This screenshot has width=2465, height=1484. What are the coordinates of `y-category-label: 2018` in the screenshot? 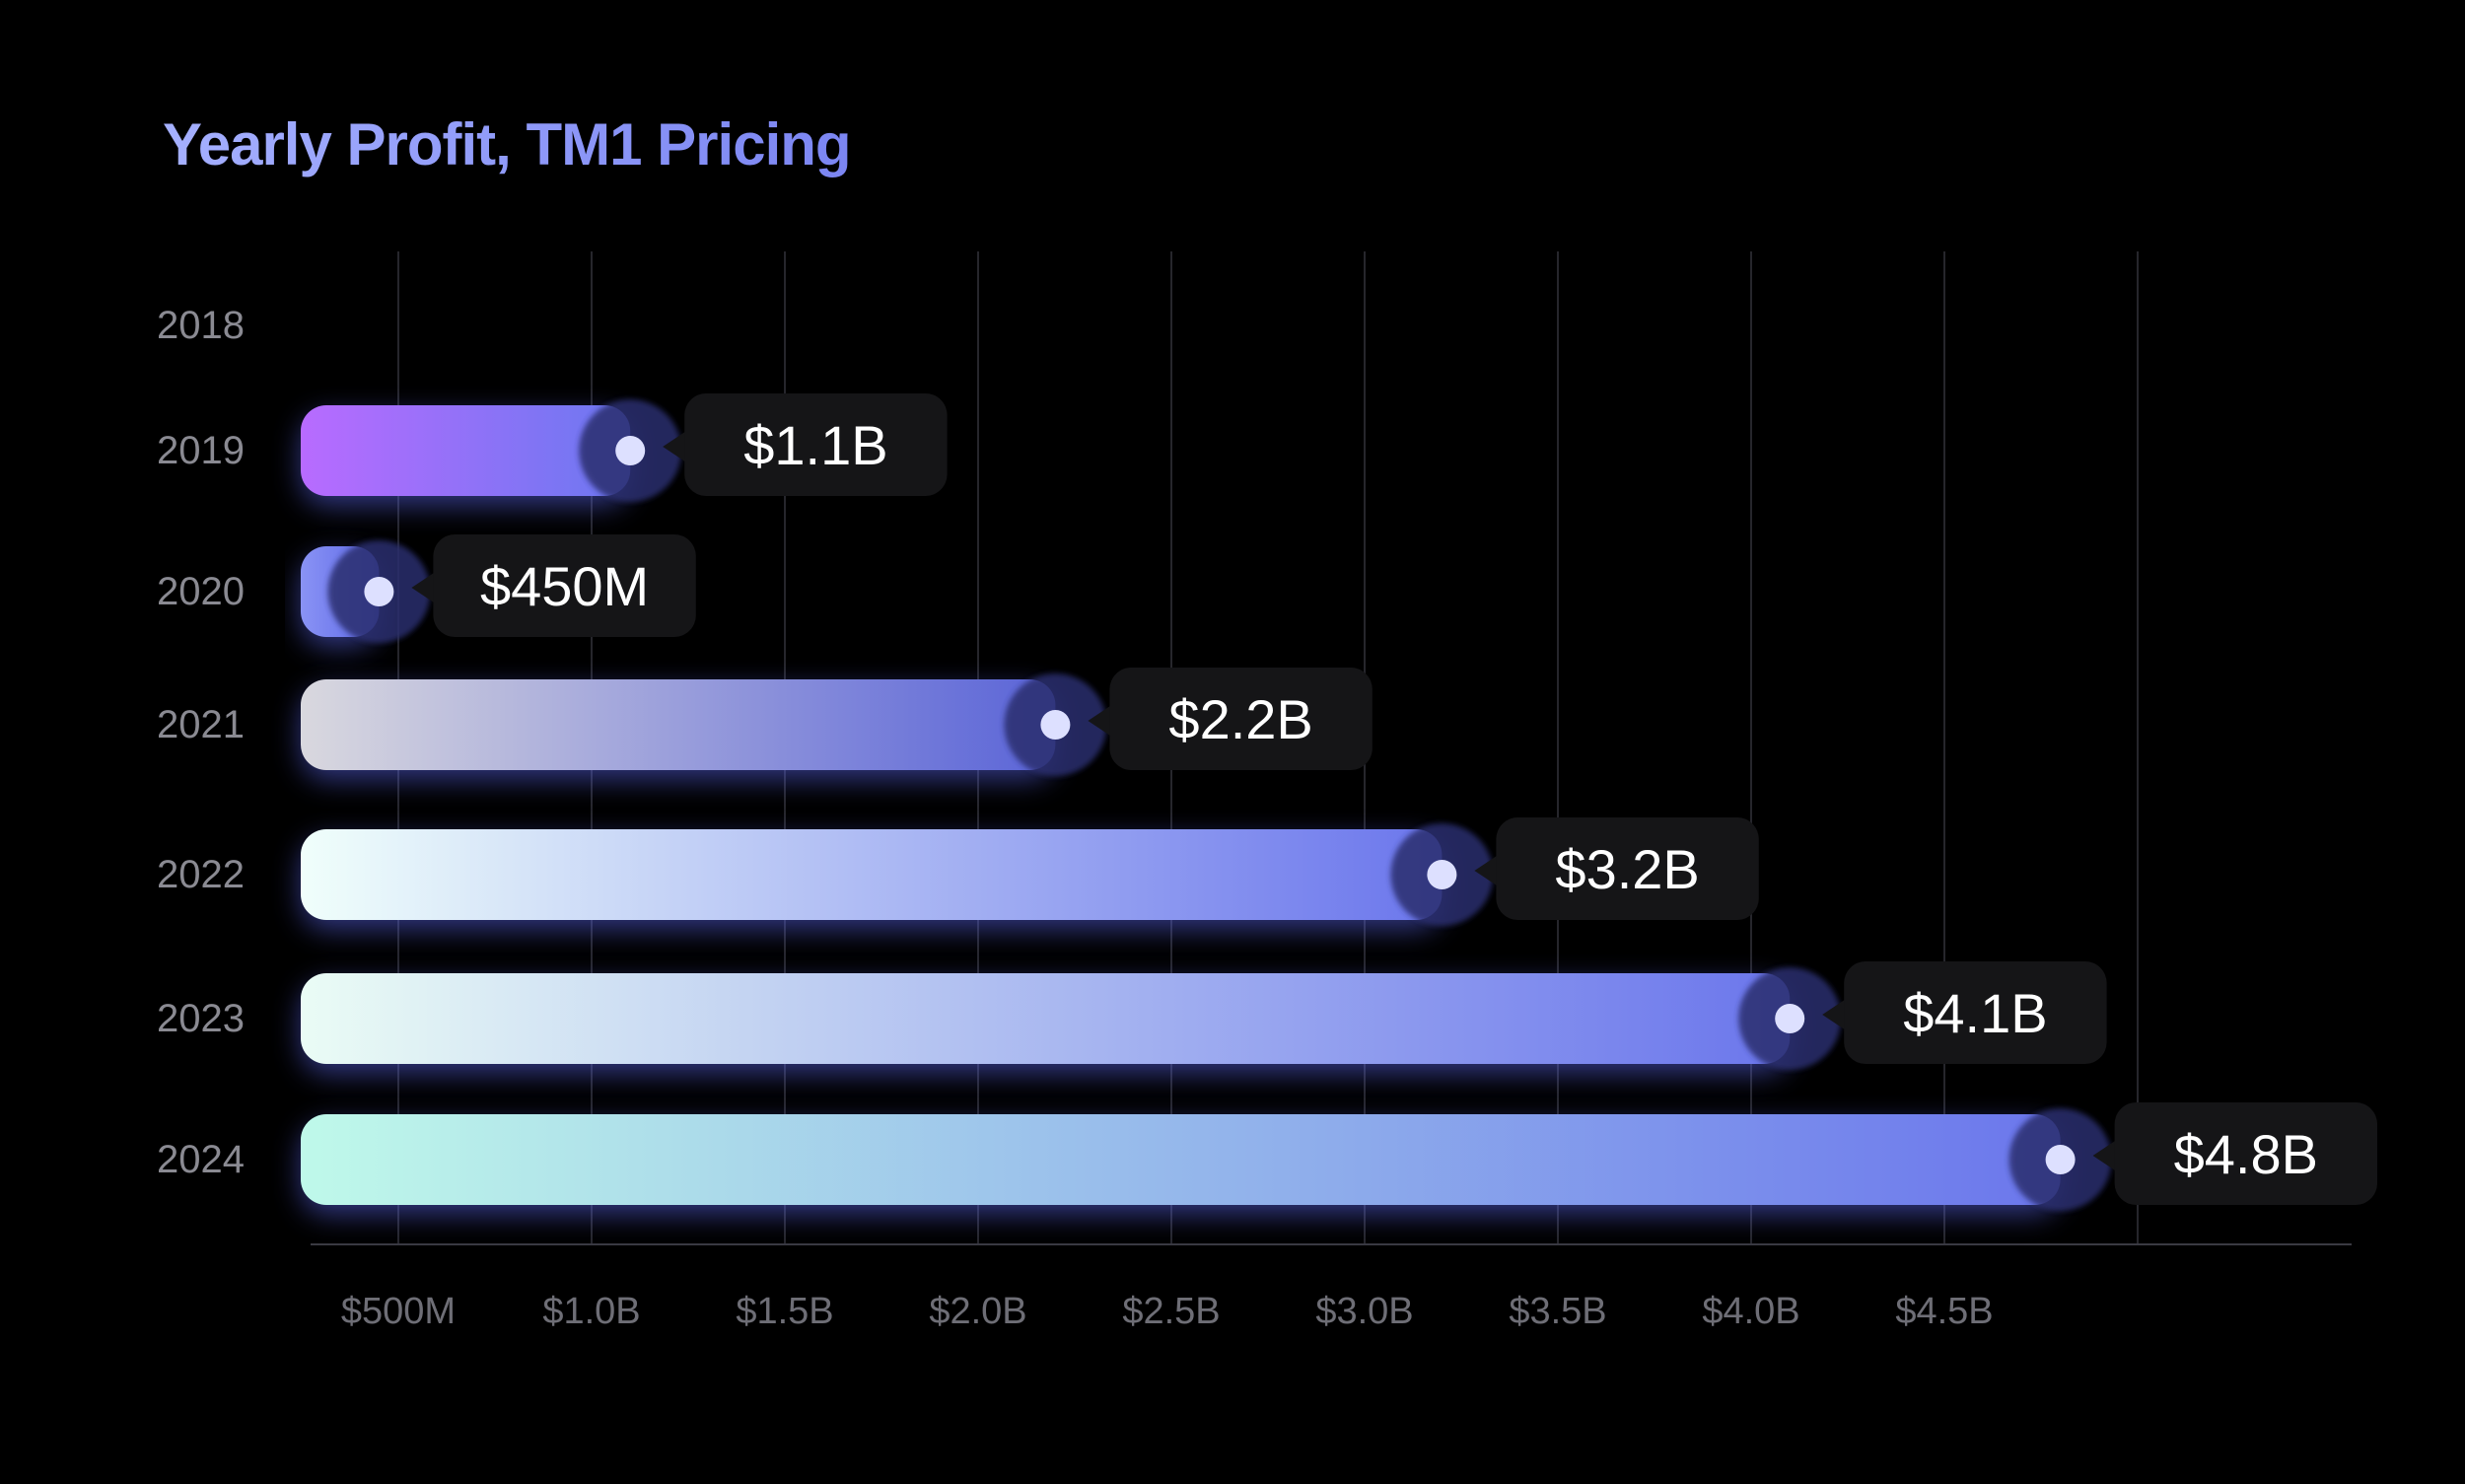 It's located at (201, 325).